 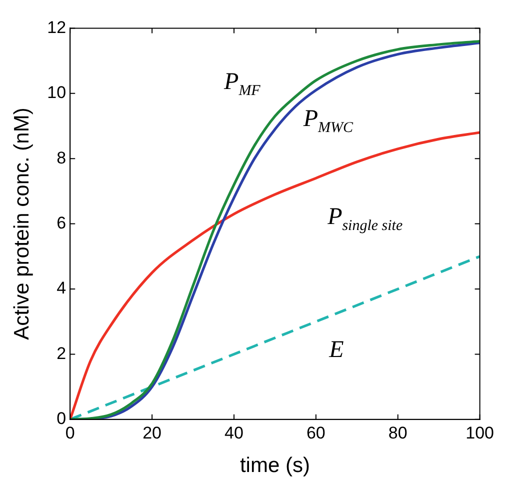 What do you see at coordinates (56, 92) in the screenshot?
I see `y-tick-label: 10` at bounding box center [56, 92].